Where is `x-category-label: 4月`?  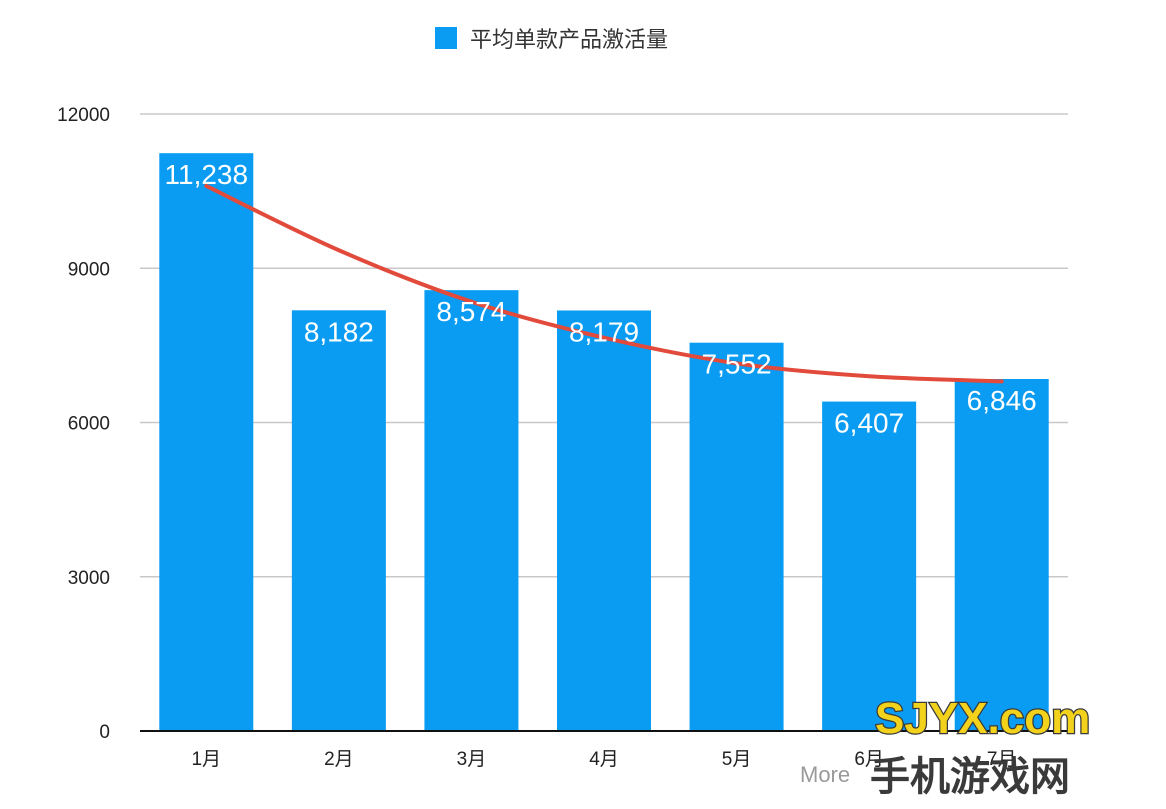 x-category-label: 4月 is located at coordinates (604, 759).